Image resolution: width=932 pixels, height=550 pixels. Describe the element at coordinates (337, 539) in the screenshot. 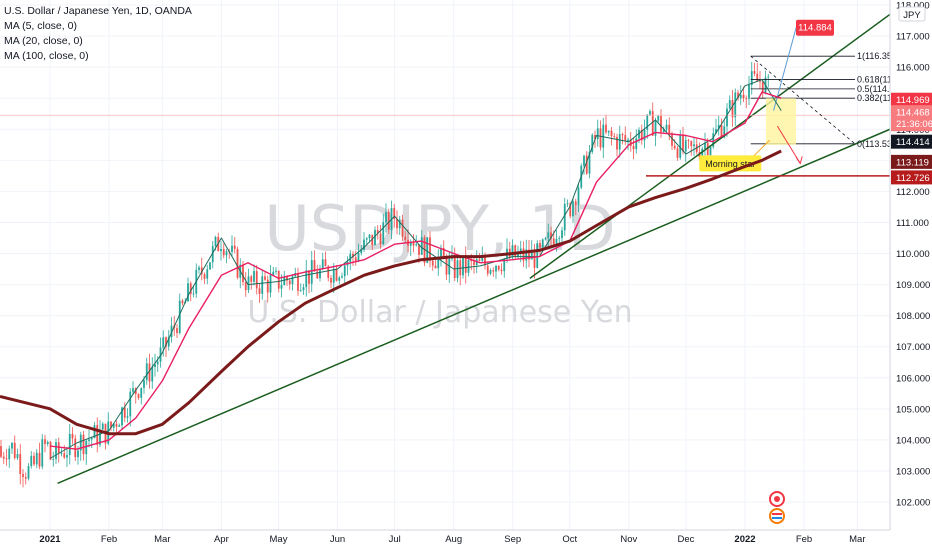

I see `time-tick-label: Jun` at that location.